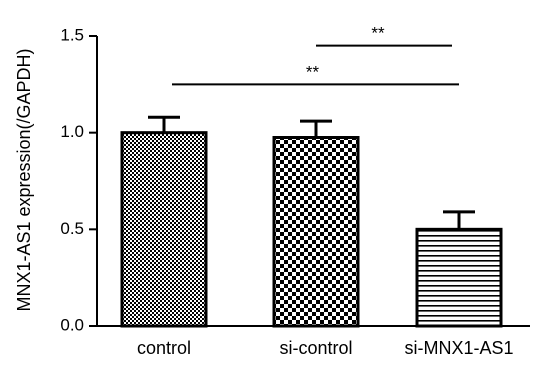 Image resolution: width=536 pixels, height=366 pixels. I want to click on y-tick-label: 1.5, so click(72, 34).